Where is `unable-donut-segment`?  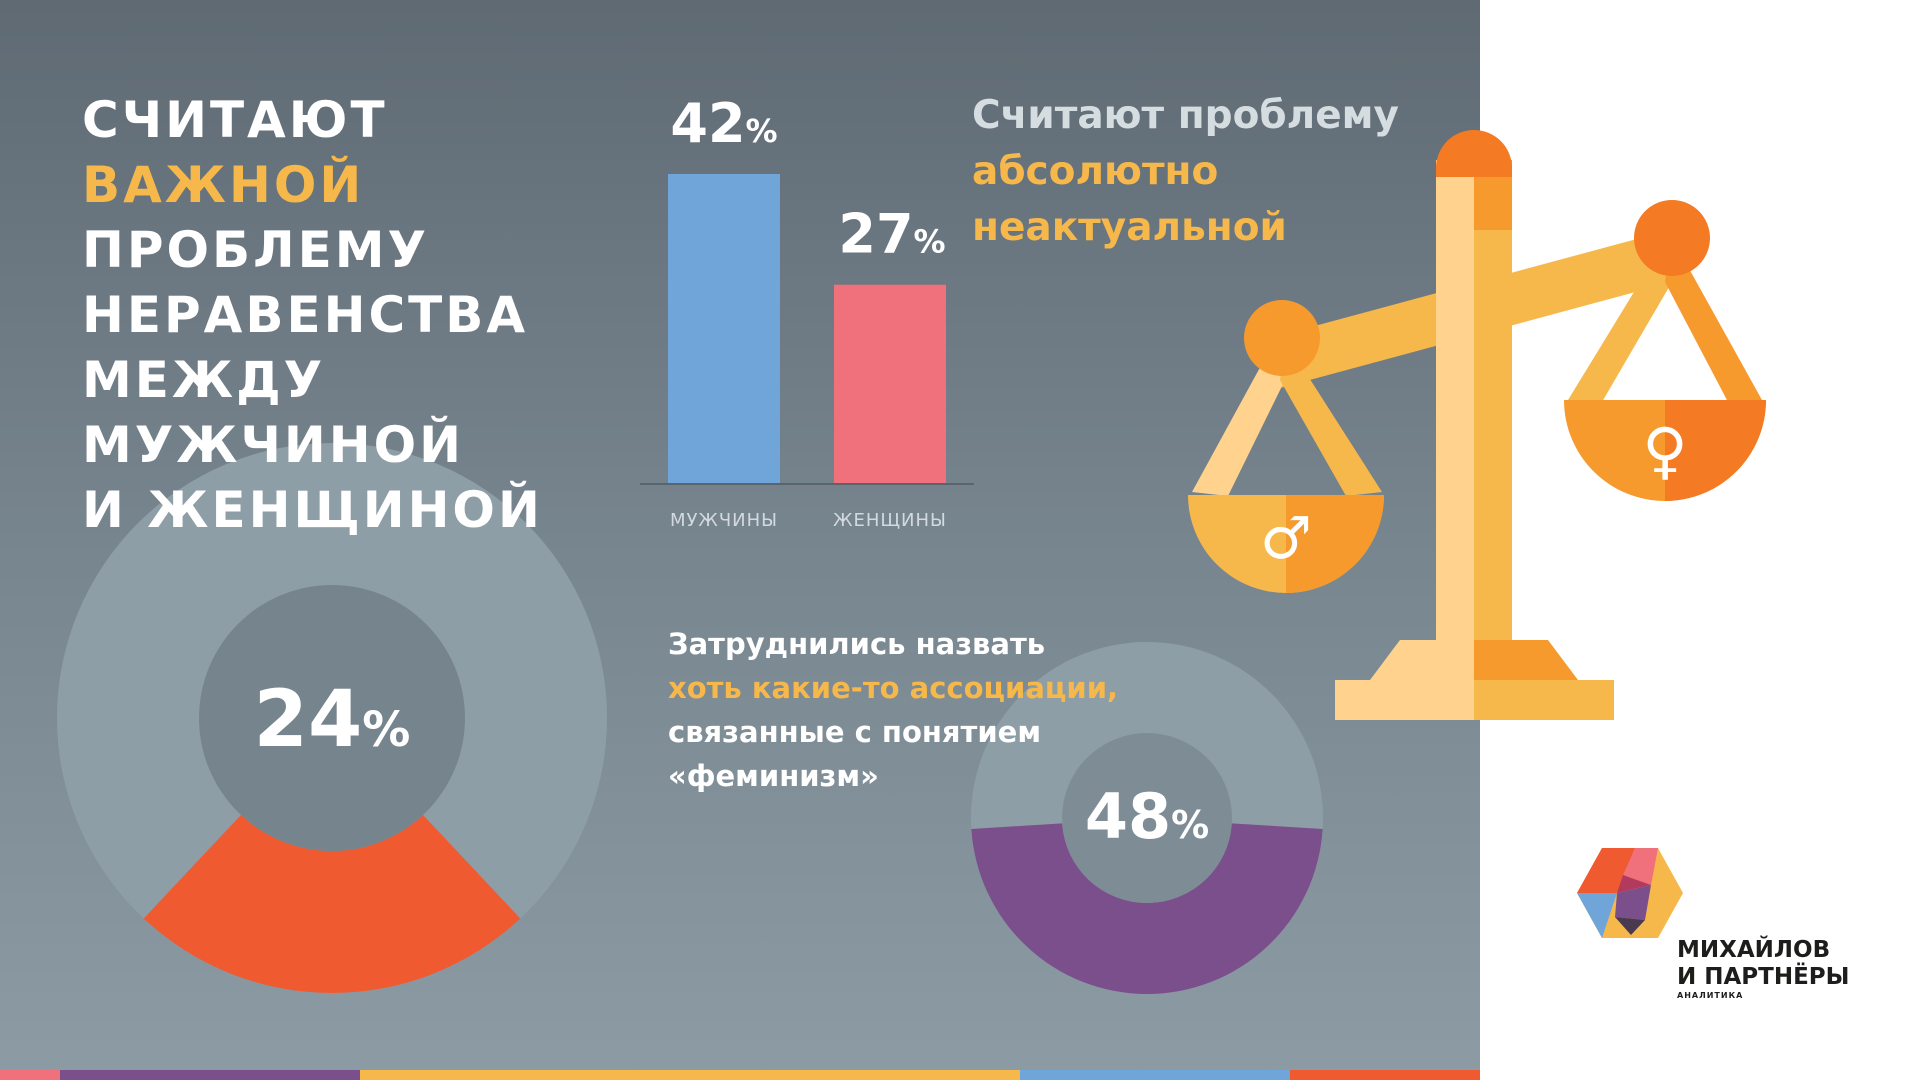 unable-donut-segment is located at coordinates (1147, 909).